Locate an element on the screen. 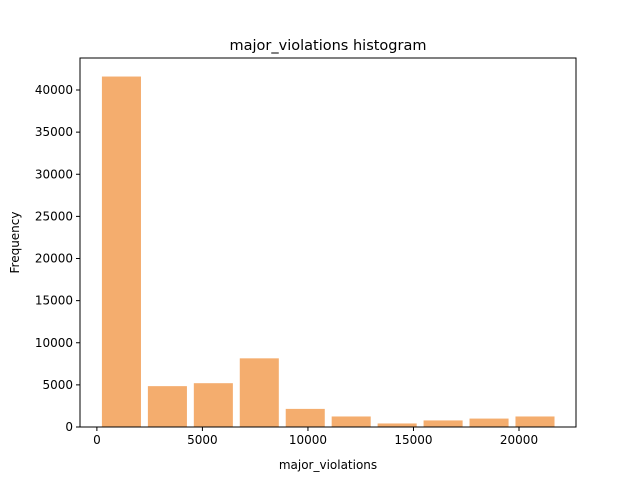 This screenshot has width=640, height=480. y-axis-ticks: 0 5000 10000 15000 20000 25000 30000 35000 40000 is located at coordinates (57, 258).